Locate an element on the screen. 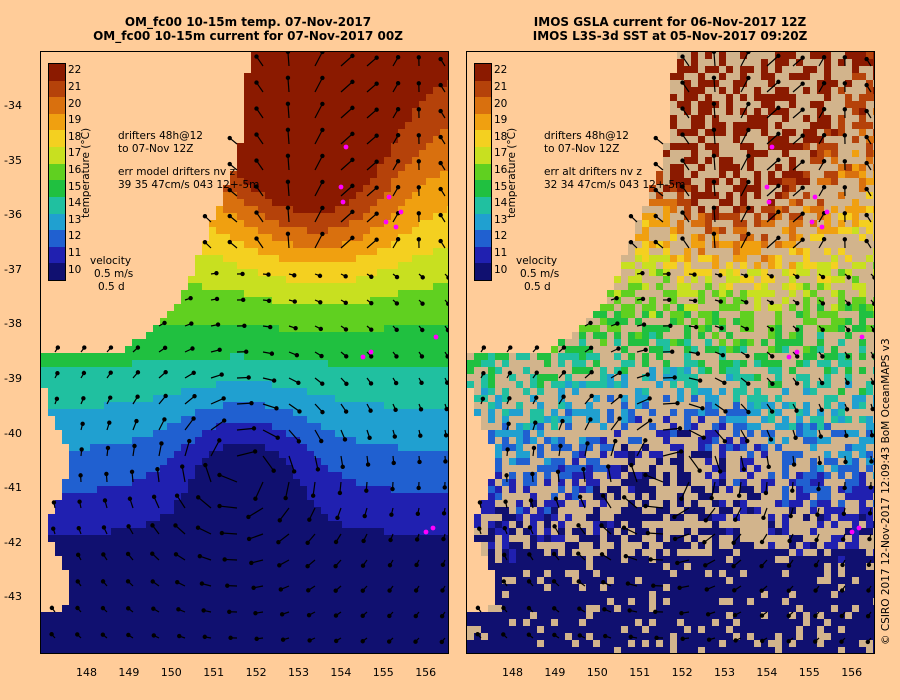  left-title-line1: OM_fc00 10-15m temp. 07-Nov-2017 is located at coordinates (248, 22).